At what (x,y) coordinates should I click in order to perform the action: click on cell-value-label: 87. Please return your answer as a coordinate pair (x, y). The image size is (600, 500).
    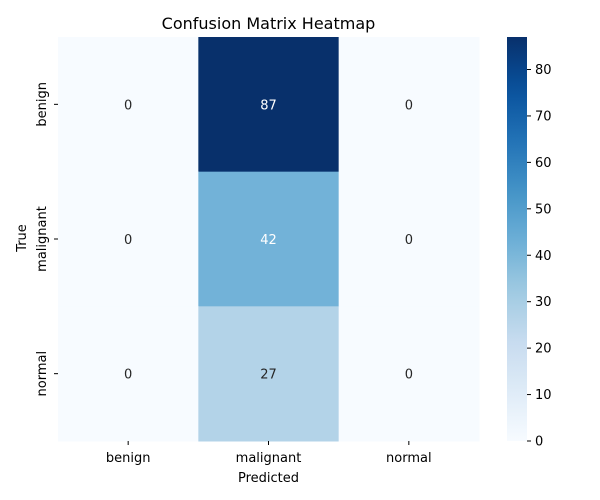
    Looking at the image, I should click on (268, 105).